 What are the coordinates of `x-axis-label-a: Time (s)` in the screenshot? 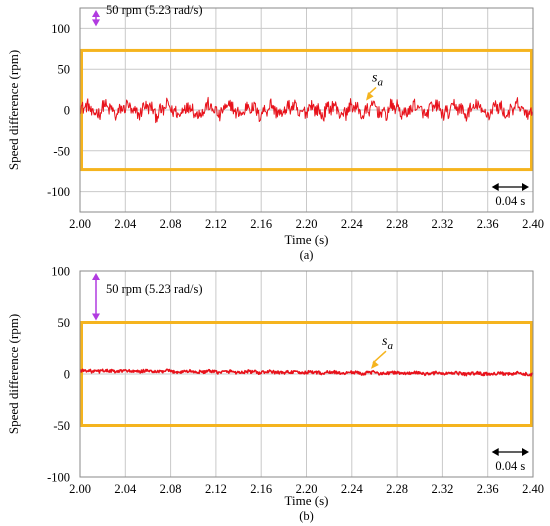 It's located at (307, 239).